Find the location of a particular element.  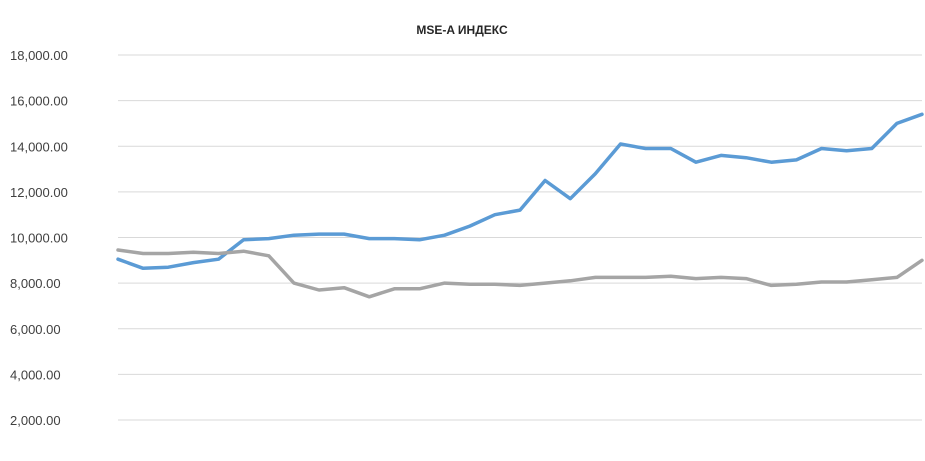

series-line-gray is located at coordinates (520, 273).